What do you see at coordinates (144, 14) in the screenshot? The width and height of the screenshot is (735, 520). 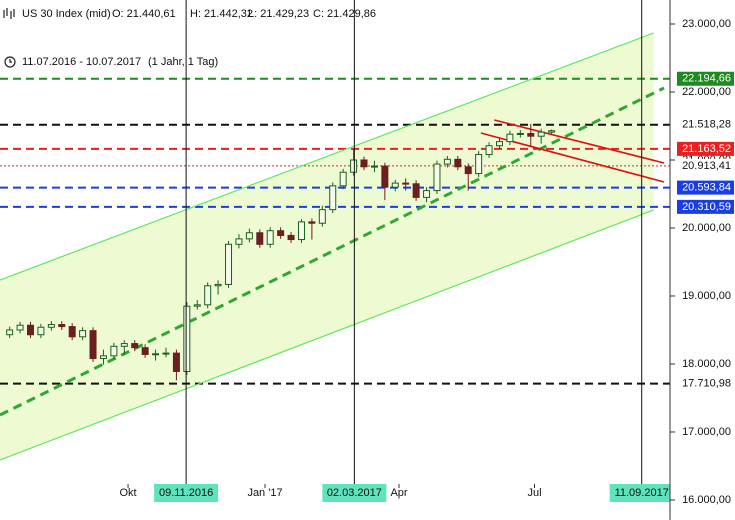 I see `open-label: O: 21.440,61` at bounding box center [144, 14].